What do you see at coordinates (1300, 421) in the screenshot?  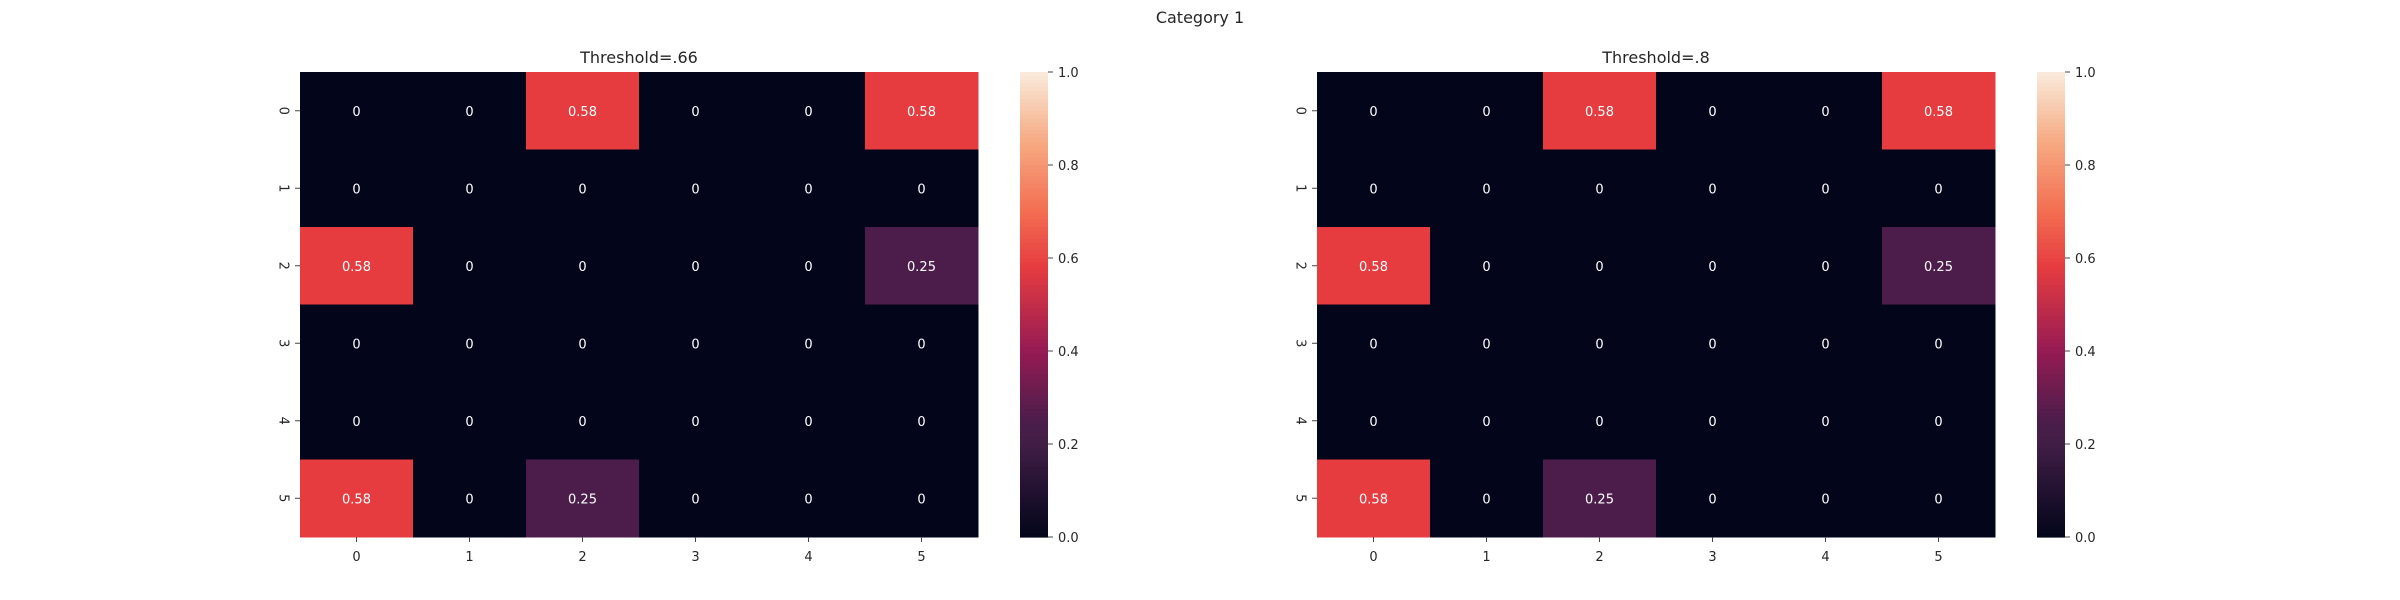 I see `y-tick-label: 4` at bounding box center [1300, 421].